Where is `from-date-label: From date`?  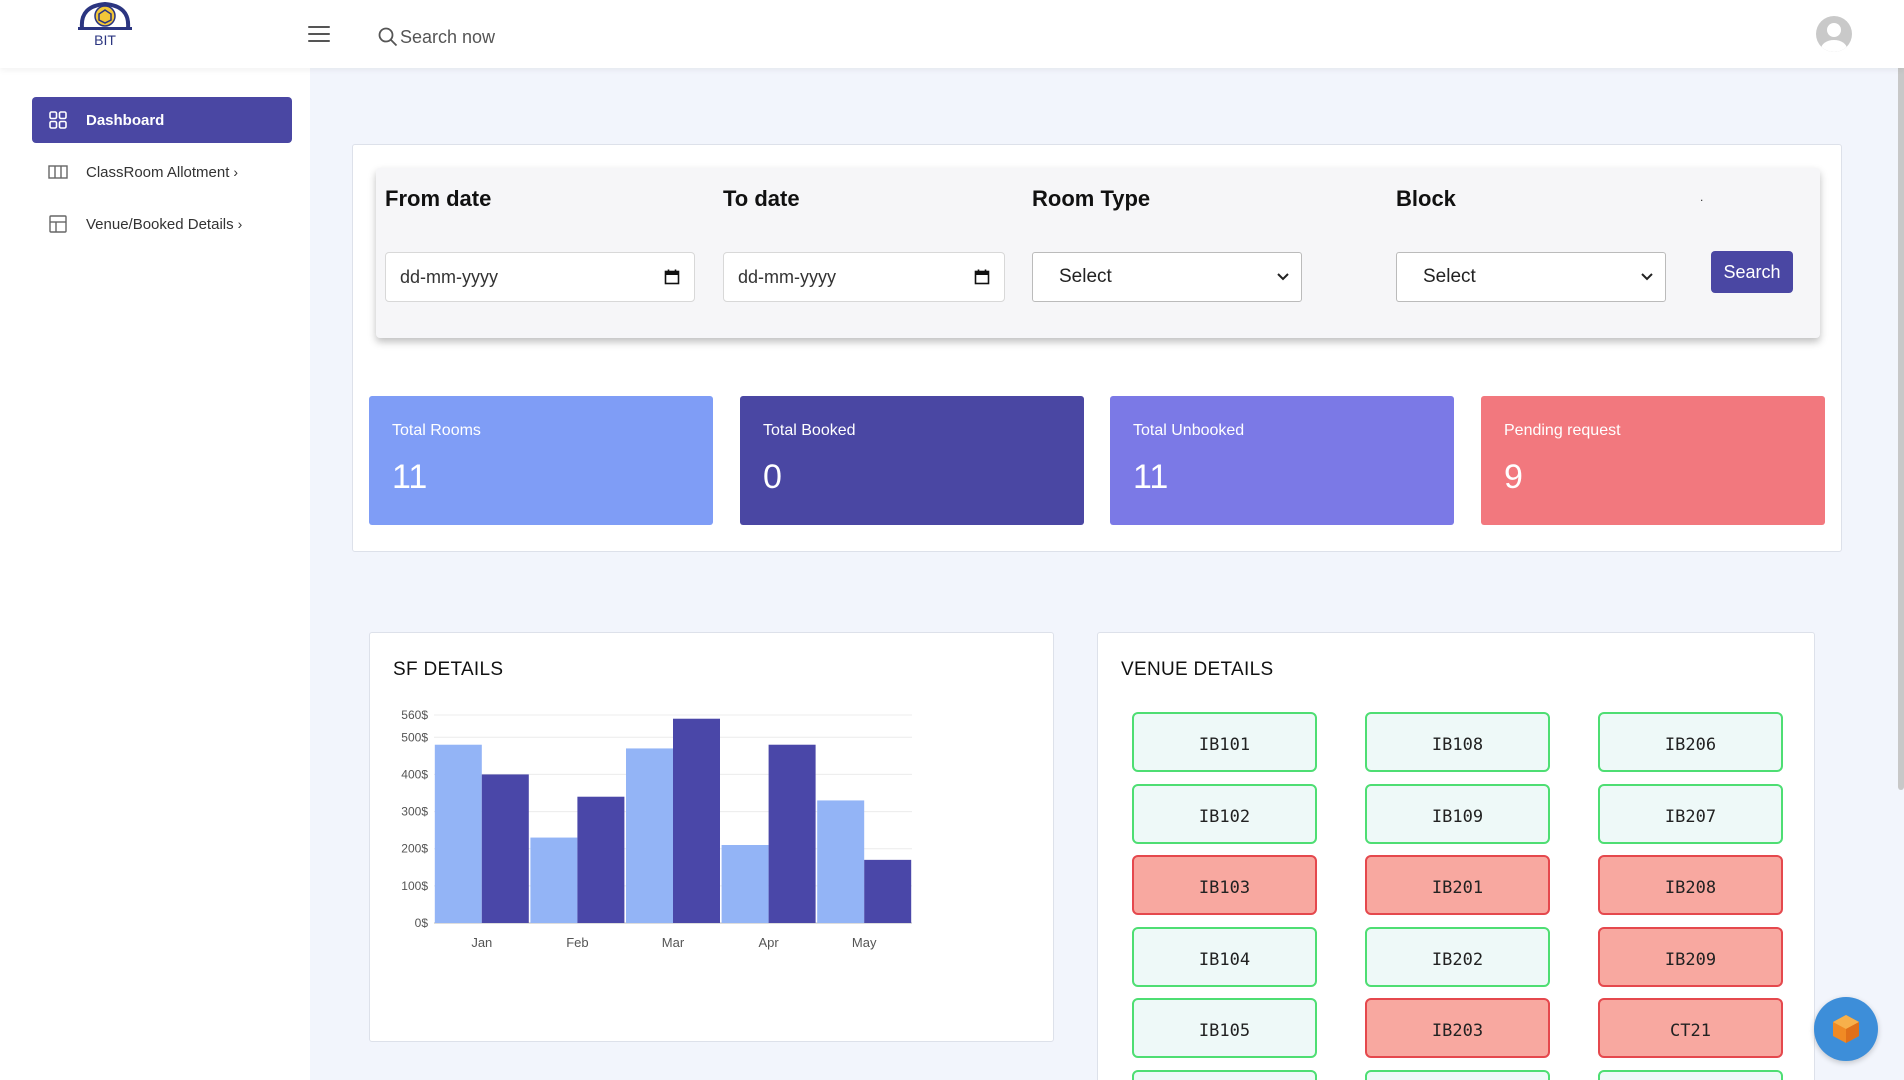 from-date-label: From date is located at coordinates (438, 198).